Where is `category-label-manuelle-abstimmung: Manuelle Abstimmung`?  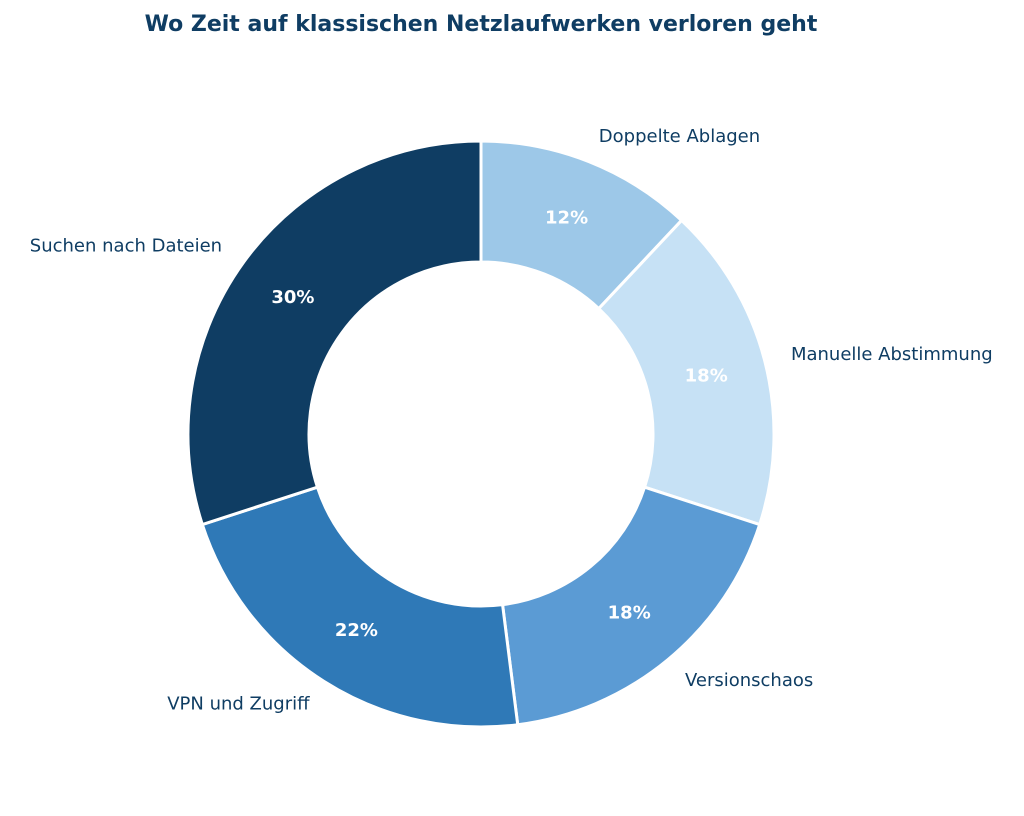 category-label-manuelle-abstimmung: Manuelle Abstimmung is located at coordinates (892, 354).